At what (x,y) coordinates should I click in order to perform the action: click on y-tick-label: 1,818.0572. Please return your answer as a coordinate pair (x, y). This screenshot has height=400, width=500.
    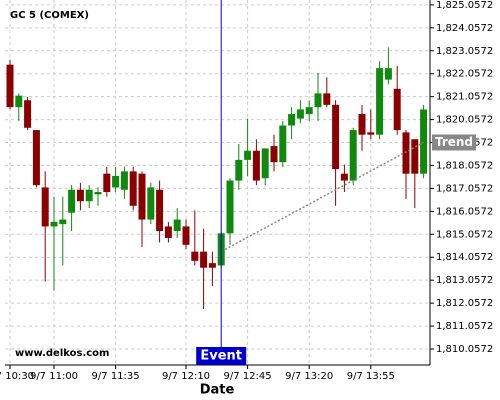
    Looking at the image, I should click on (464, 165).